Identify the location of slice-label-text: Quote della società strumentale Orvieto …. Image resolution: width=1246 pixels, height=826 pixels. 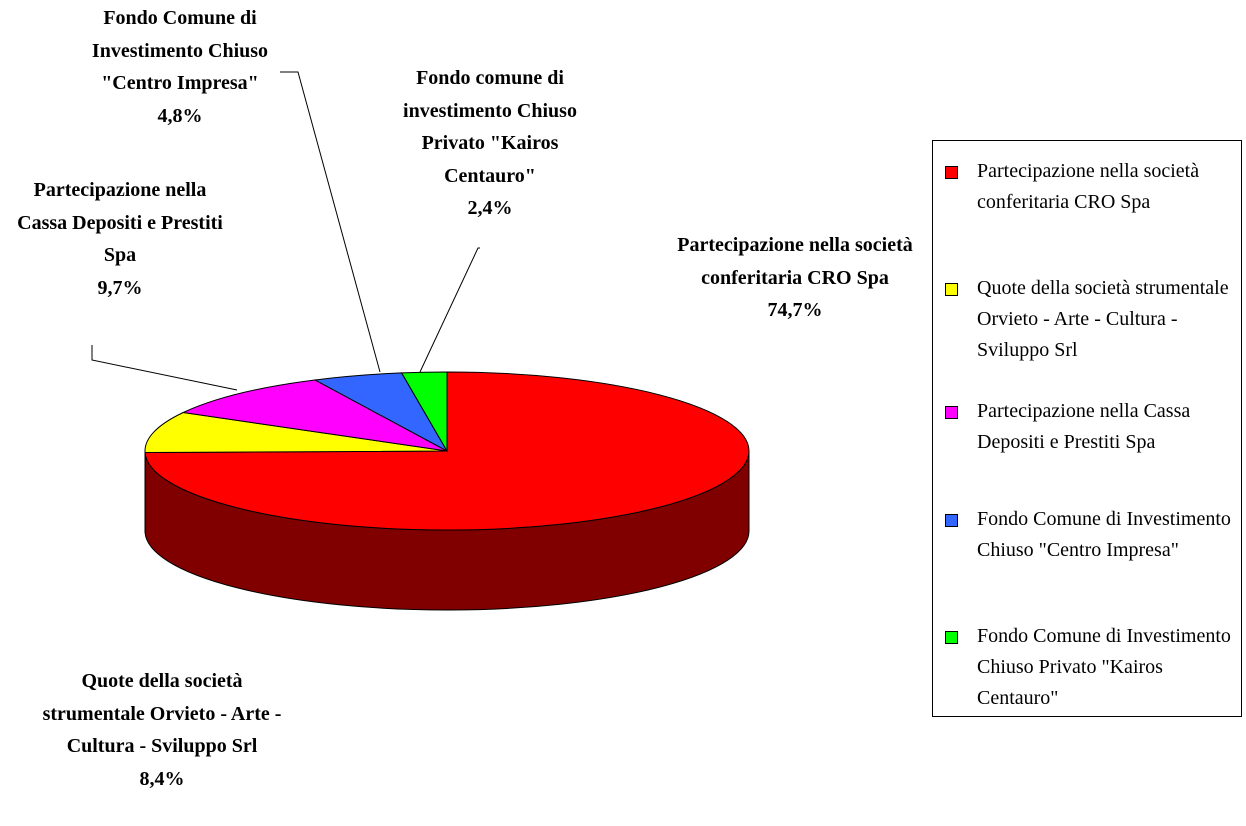
(162, 713).